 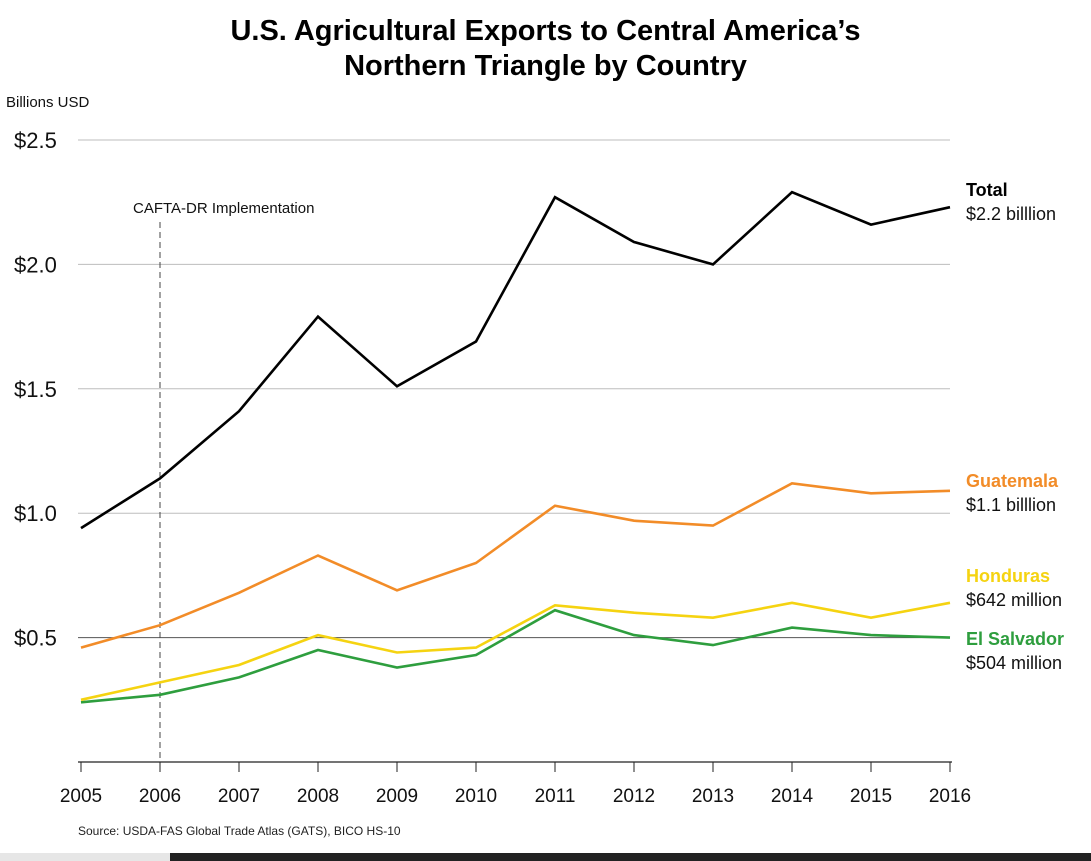 I want to click on chart-title-line-2: Northern Triangle by Country, so click(x=545, y=66).